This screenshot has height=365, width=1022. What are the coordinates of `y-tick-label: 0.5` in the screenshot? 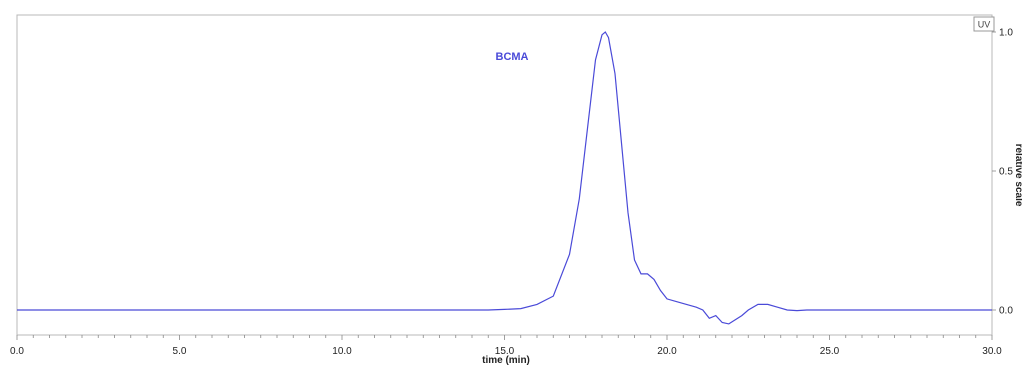 It's located at (1006, 172).